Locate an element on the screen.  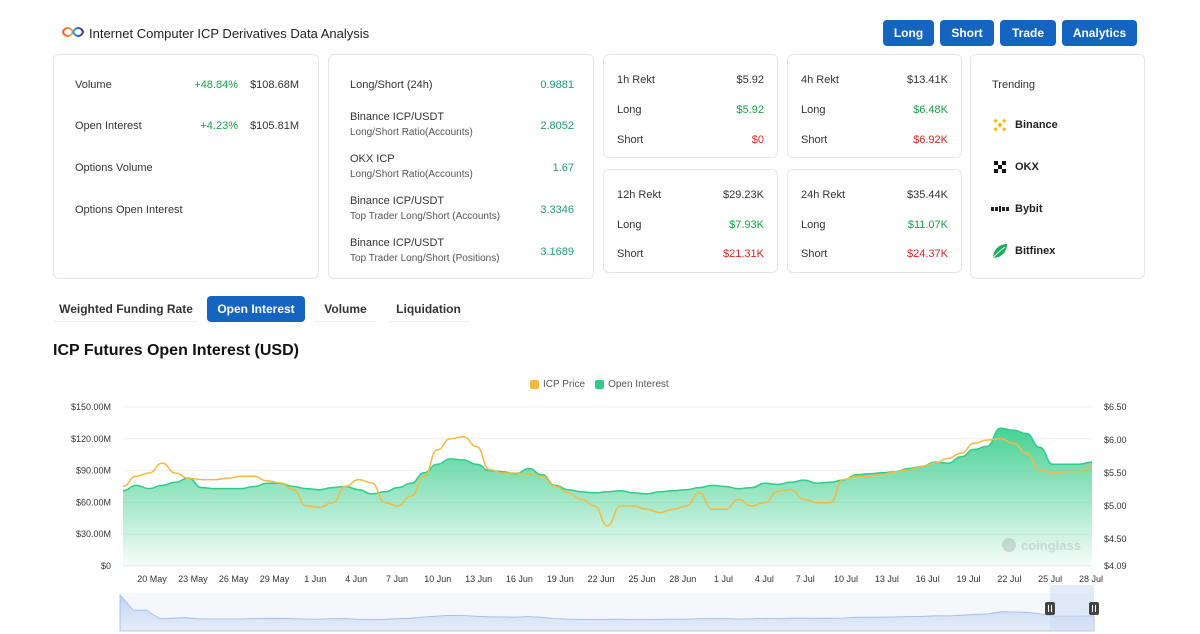
x-tick-label: 19 Jun is located at coordinates (560, 579).